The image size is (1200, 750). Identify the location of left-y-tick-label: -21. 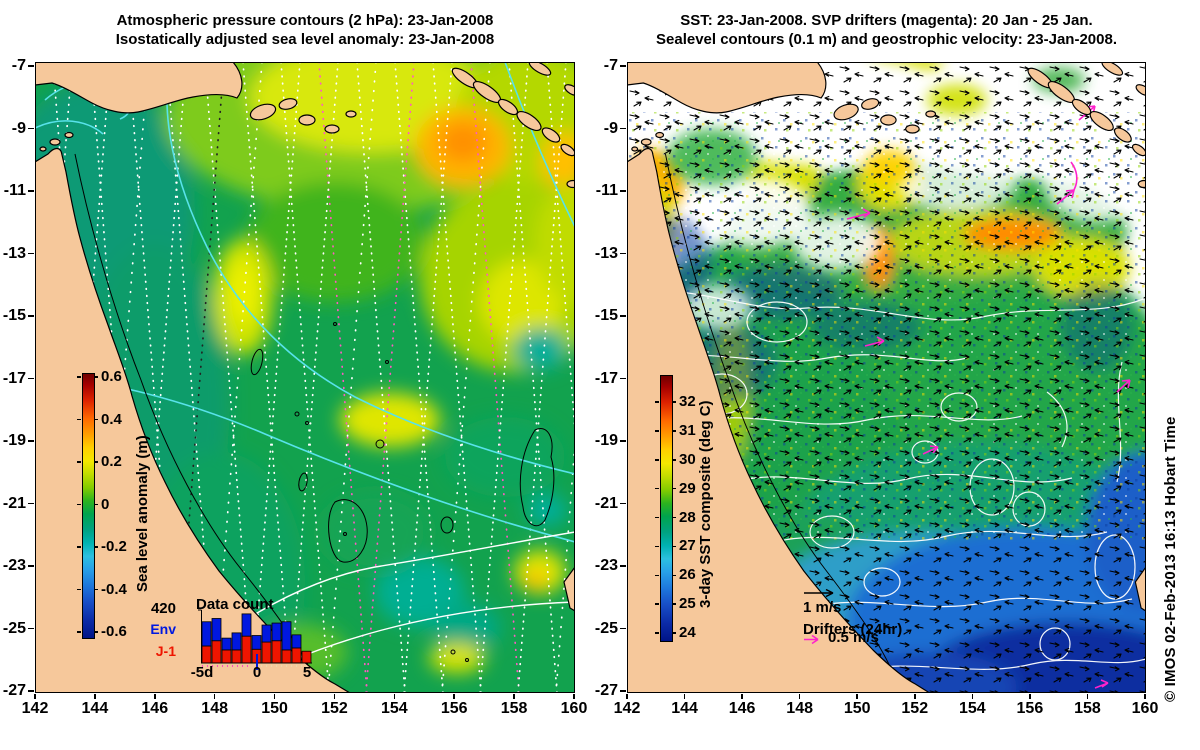
(14, 503).